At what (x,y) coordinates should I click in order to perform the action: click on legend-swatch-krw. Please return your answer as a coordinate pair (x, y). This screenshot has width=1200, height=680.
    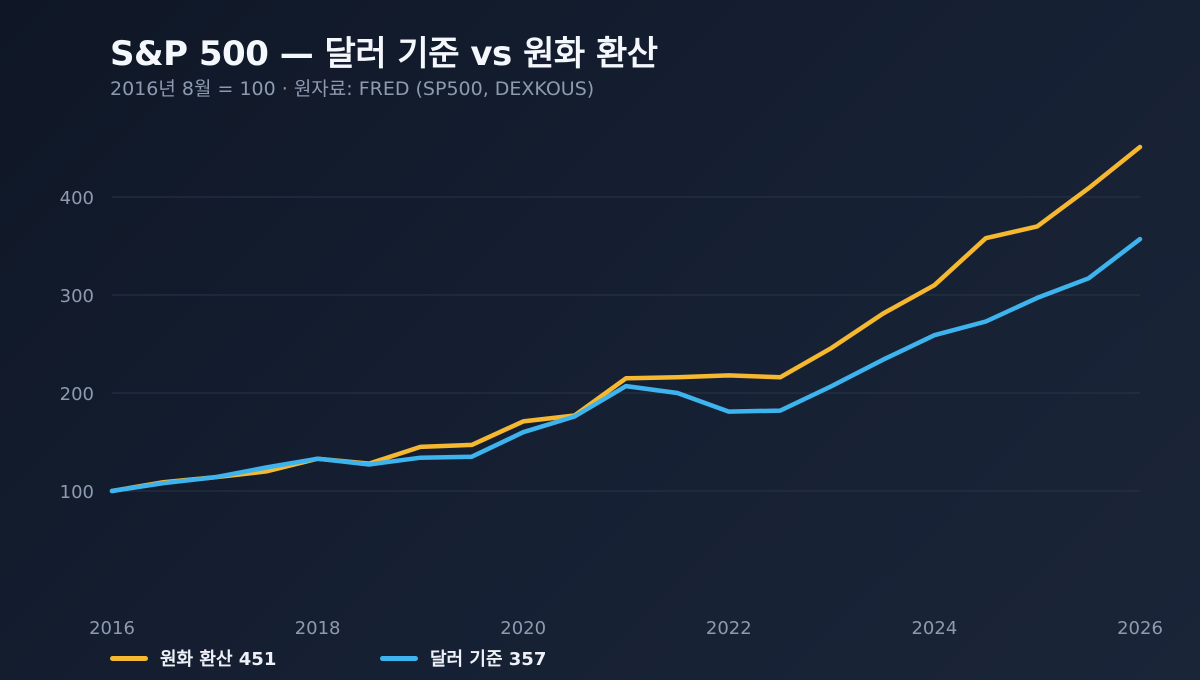
    Looking at the image, I should click on (129, 658).